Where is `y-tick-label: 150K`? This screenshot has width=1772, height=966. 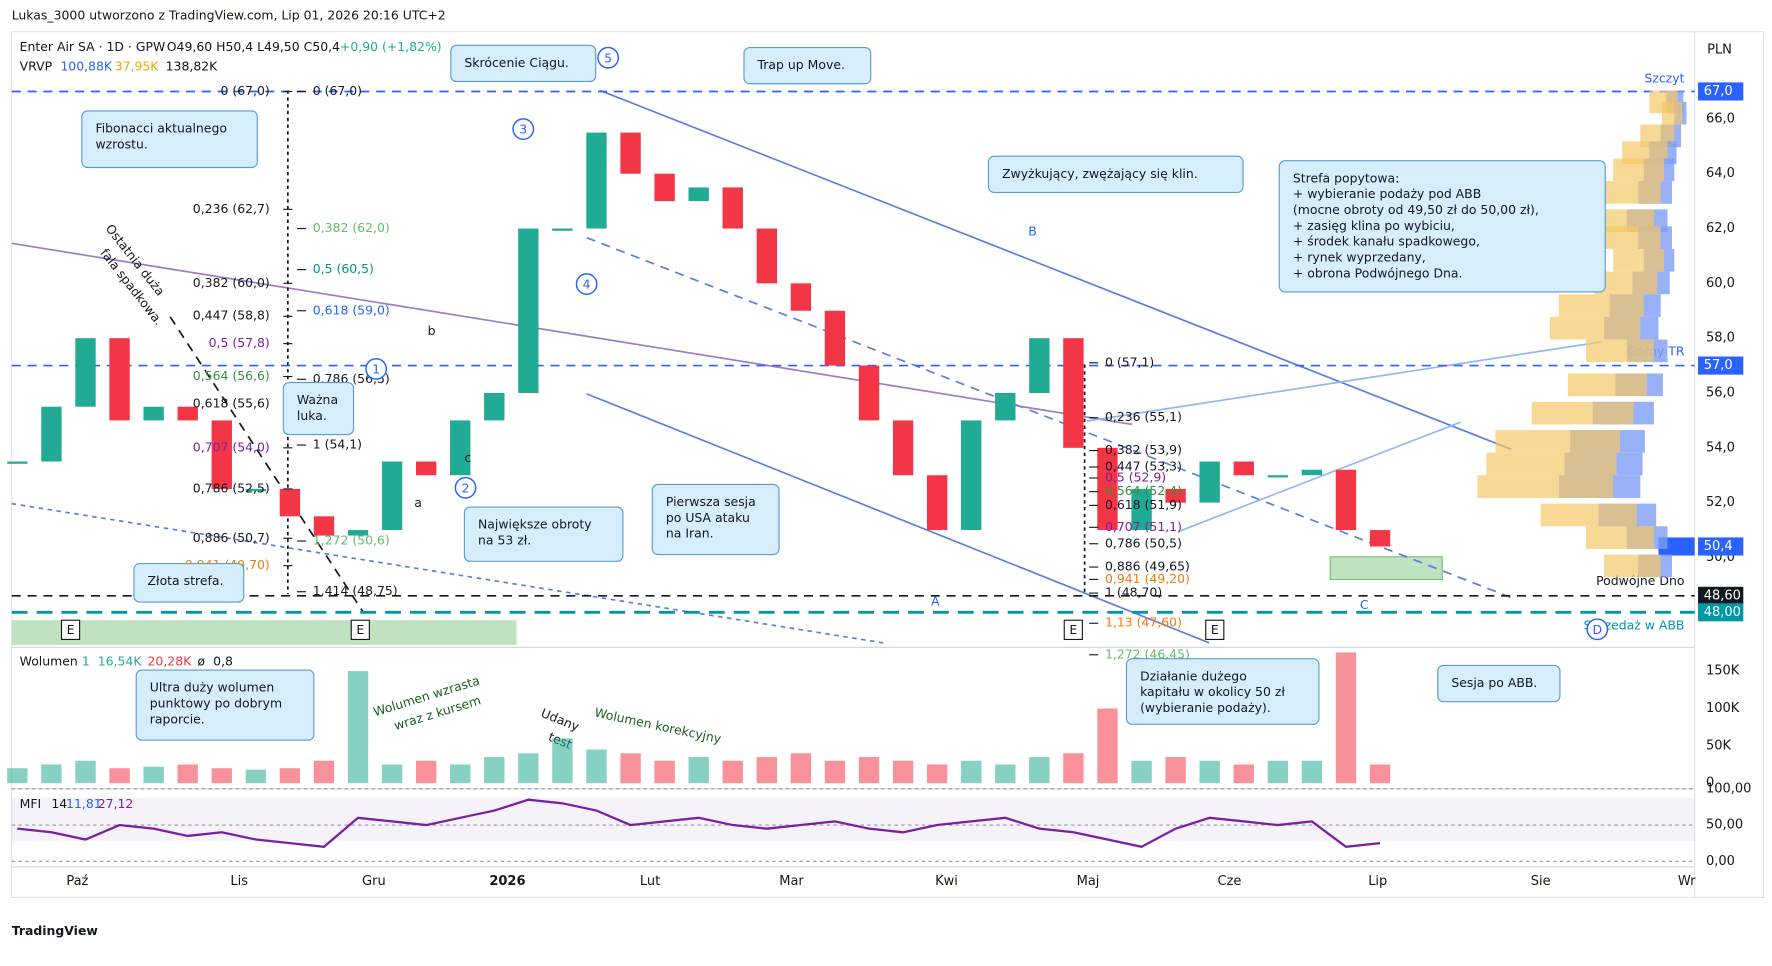
y-tick-label: 150K is located at coordinates (1723, 671).